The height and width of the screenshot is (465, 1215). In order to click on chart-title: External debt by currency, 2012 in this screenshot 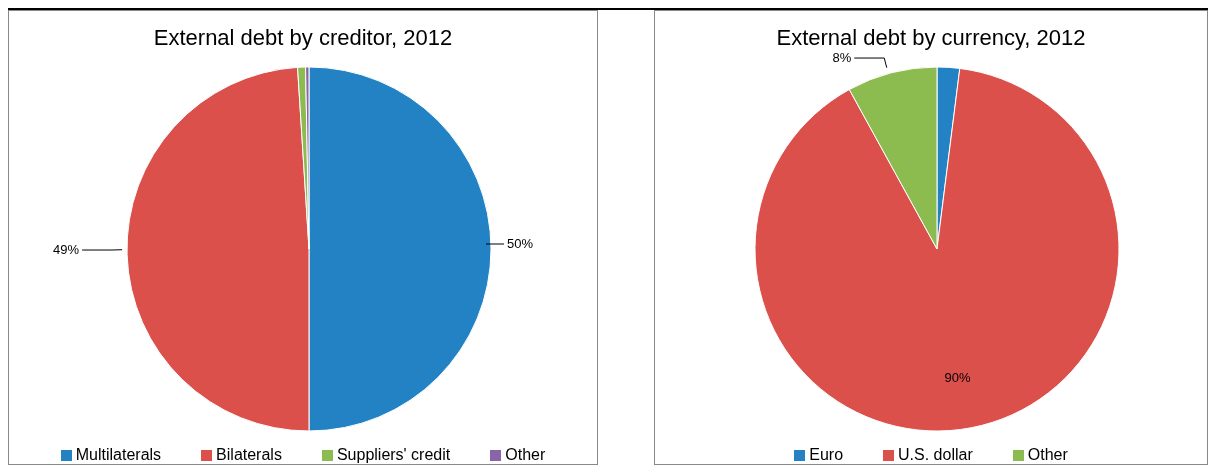, I will do `click(931, 38)`.